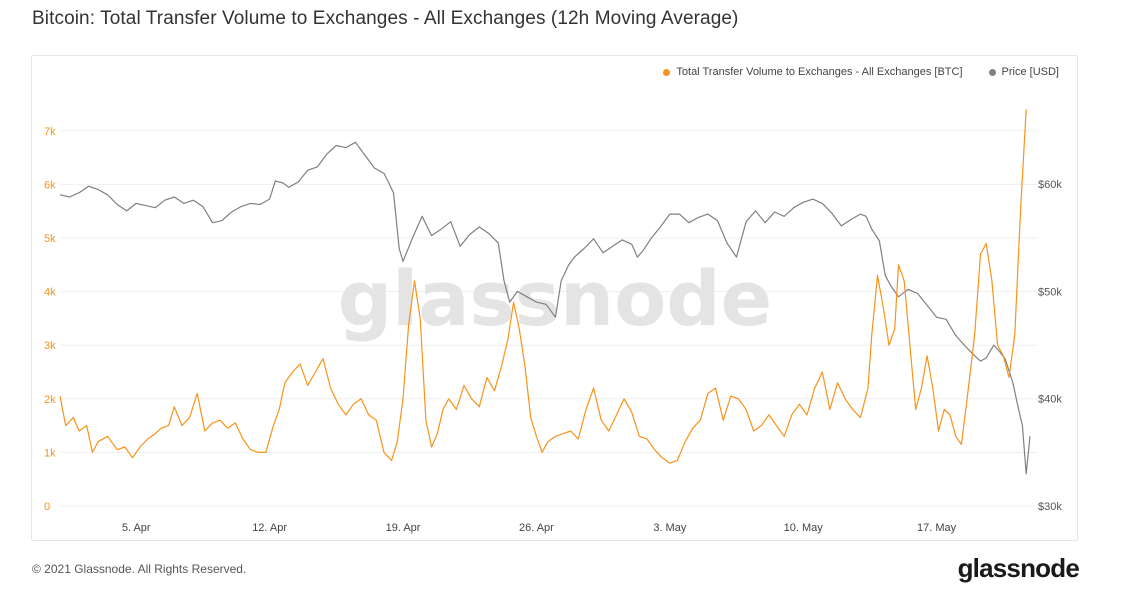 This screenshot has height=604, width=1123. What do you see at coordinates (1050, 400) in the screenshot?
I see `y-right-tick-label: $40k` at bounding box center [1050, 400].